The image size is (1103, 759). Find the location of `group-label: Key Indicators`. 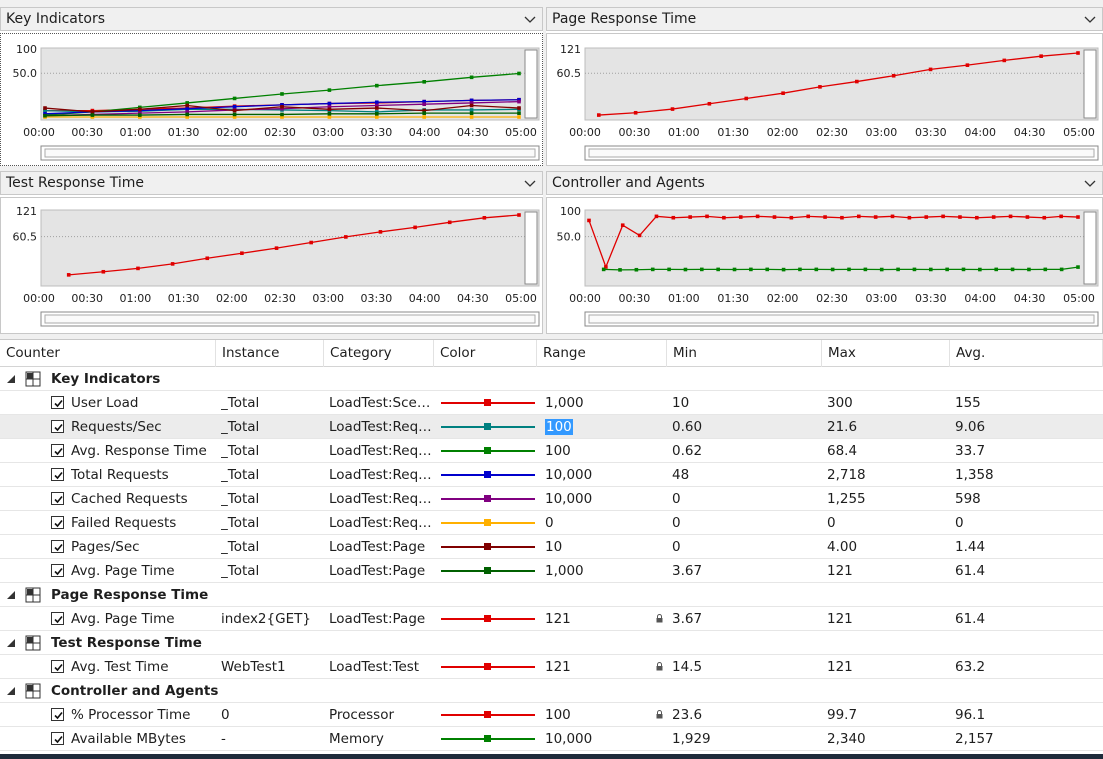

group-label: Key Indicators is located at coordinates (106, 379).